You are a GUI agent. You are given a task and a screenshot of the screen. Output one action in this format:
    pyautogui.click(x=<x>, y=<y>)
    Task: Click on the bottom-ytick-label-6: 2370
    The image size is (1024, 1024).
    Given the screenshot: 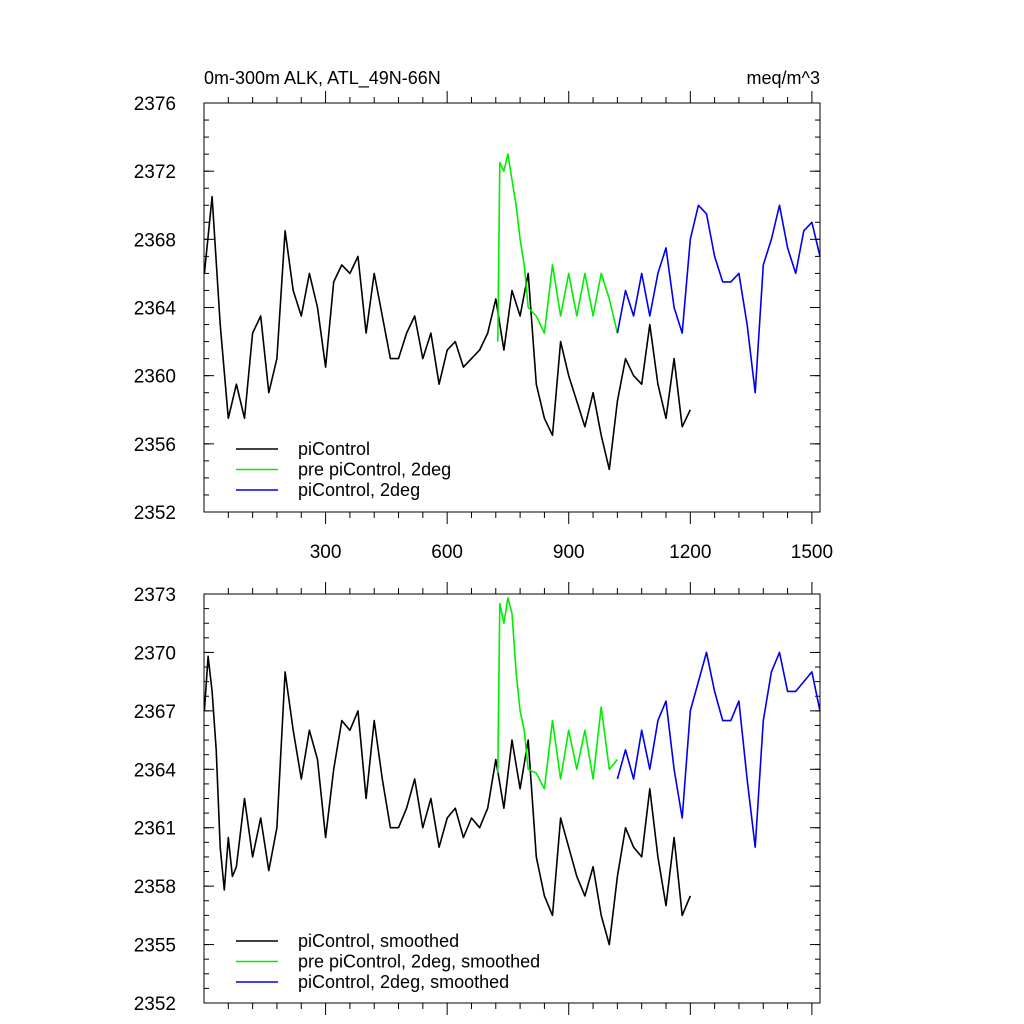 What is the action you would take?
    pyautogui.click(x=155, y=653)
    